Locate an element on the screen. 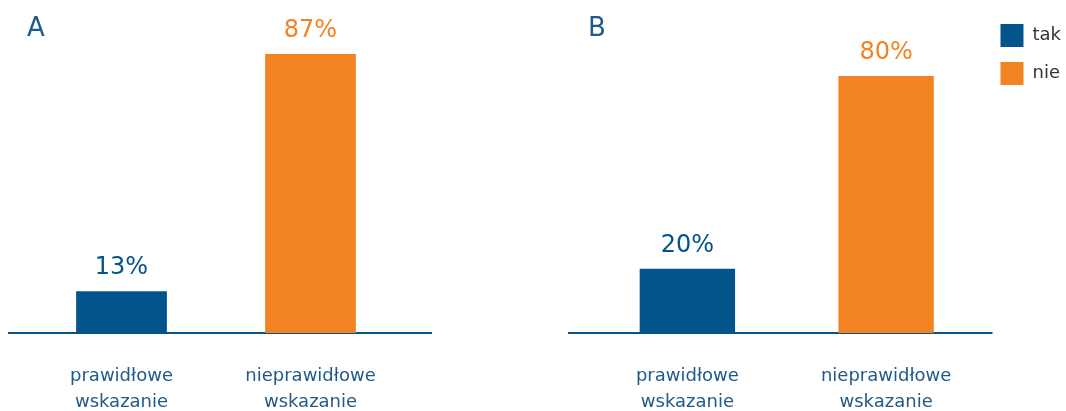  data-label: 87% is located at coordinates (310, 29).